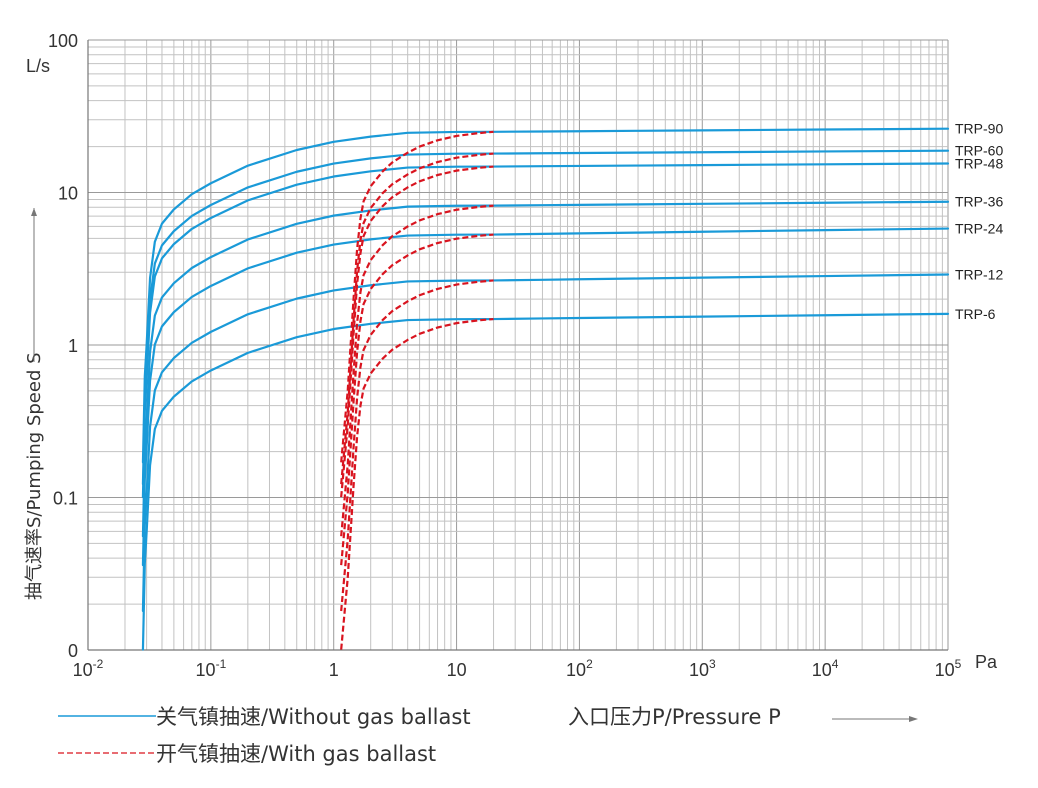  I want to click on model-label-trp-6: TRP-6, so click(975, 314).